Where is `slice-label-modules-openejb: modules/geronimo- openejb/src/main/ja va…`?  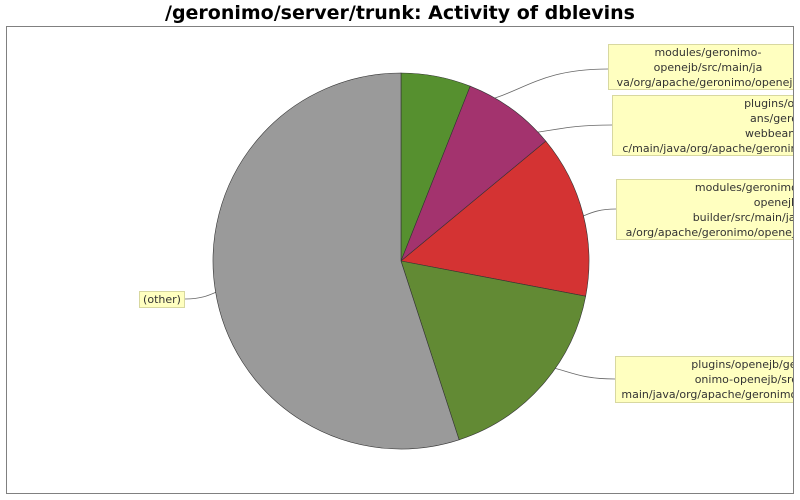 slice-label-modules-openejb: modules/geronimo- openejb/src/main/ja va… is located at coordinates (700, 67).